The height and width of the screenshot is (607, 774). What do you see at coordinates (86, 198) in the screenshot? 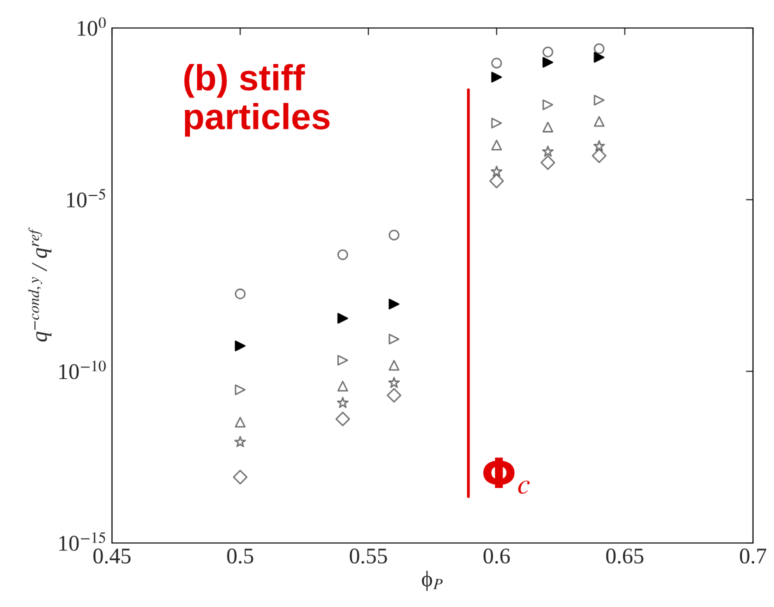
I see `y-tick-label: 10$^{−5}$` at bounding box center [86, 198].